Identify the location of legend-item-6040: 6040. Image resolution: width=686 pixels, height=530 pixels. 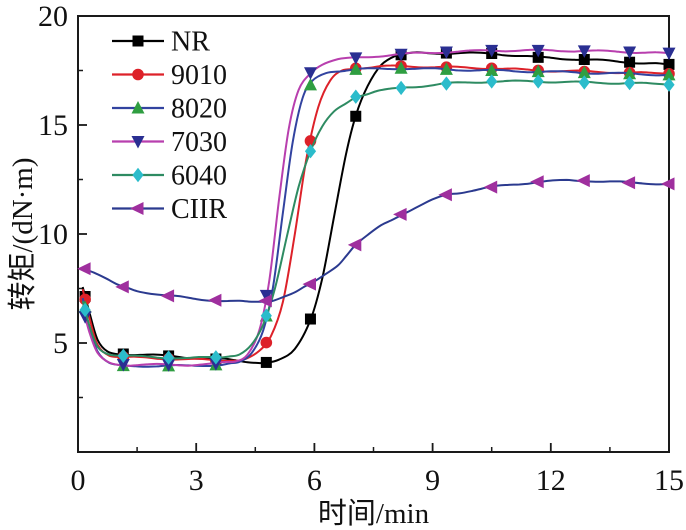
(169, 176).